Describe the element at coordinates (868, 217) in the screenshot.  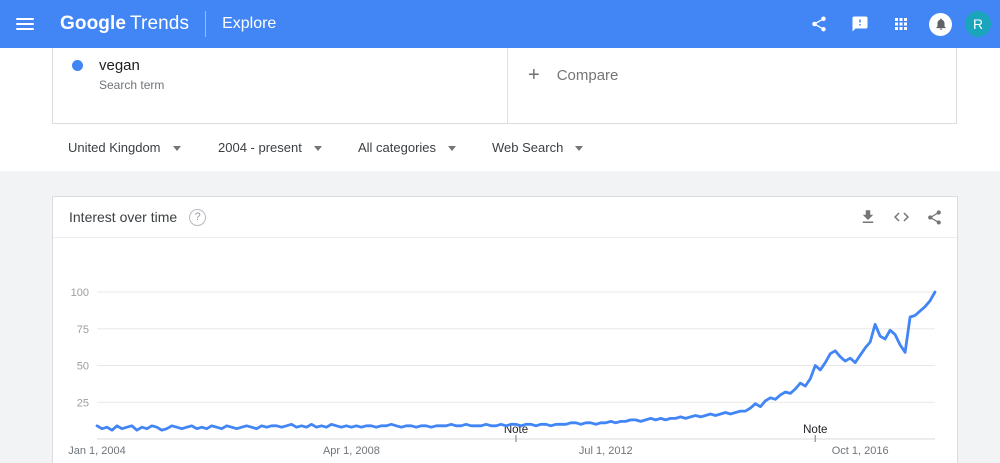
I see `download-icon` at that location.